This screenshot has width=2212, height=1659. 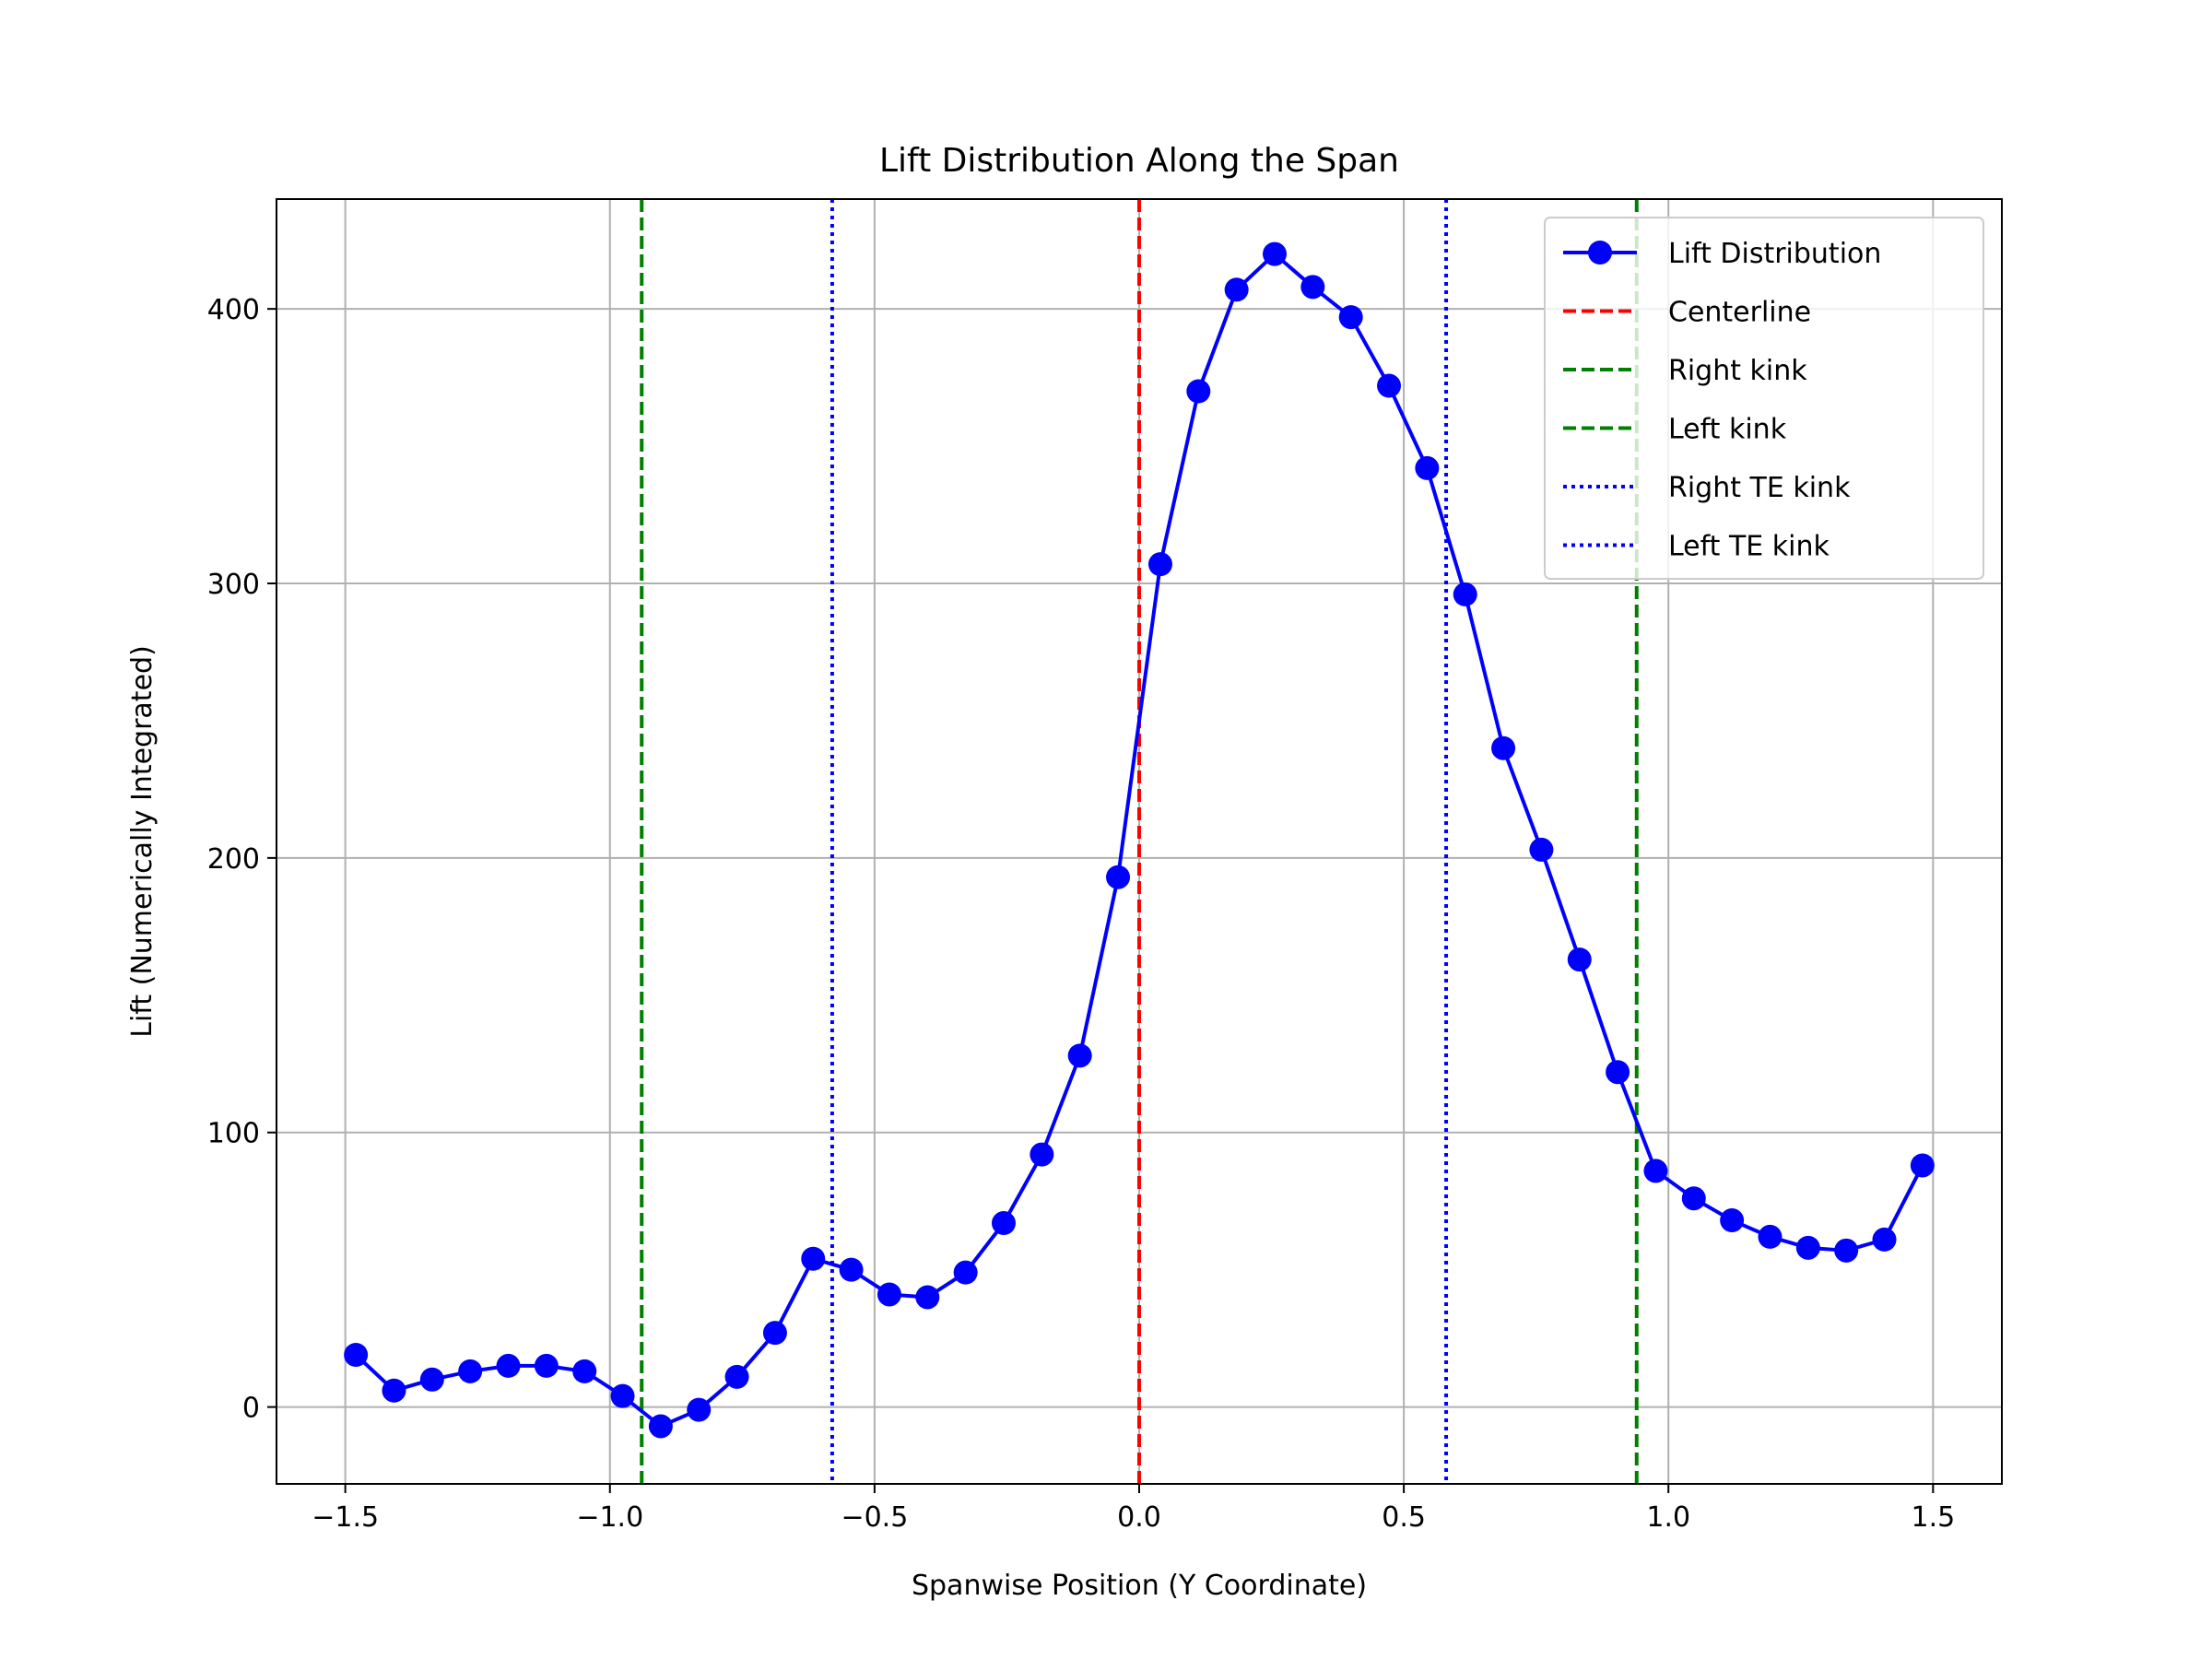 What do you see at coordinates (233, 585) in the screenshot?
I see `y-tick-label: 300` at bounding box center [233, 585].